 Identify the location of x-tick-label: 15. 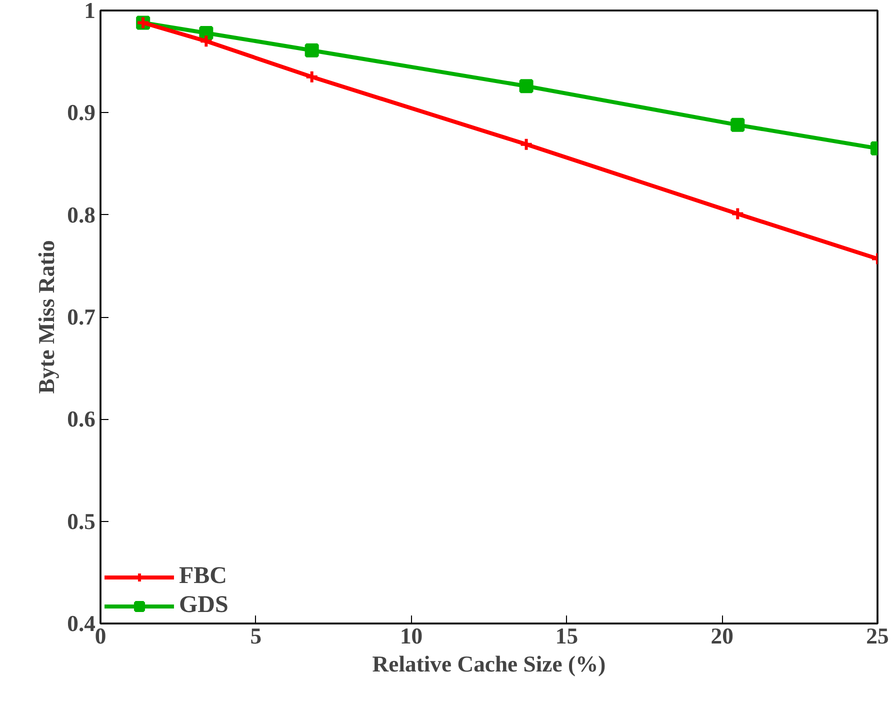
(566, 636).